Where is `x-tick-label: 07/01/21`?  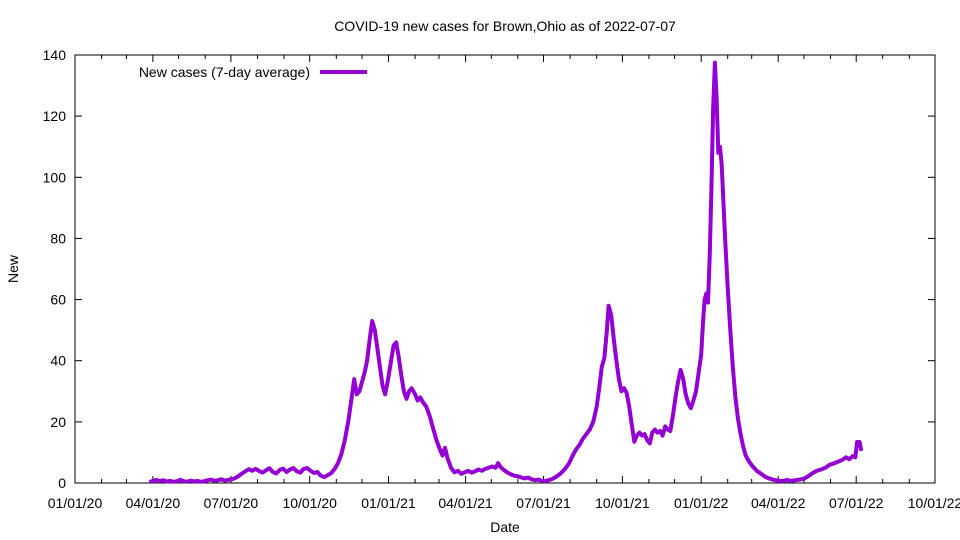
x-tick-label: 07/01/21 is located at coordinates (543, 503).